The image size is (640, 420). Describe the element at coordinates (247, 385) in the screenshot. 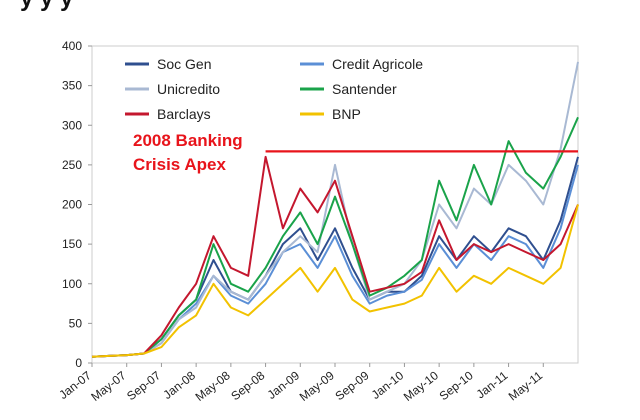

I see `x-tick-label: Sep-08` at that location.